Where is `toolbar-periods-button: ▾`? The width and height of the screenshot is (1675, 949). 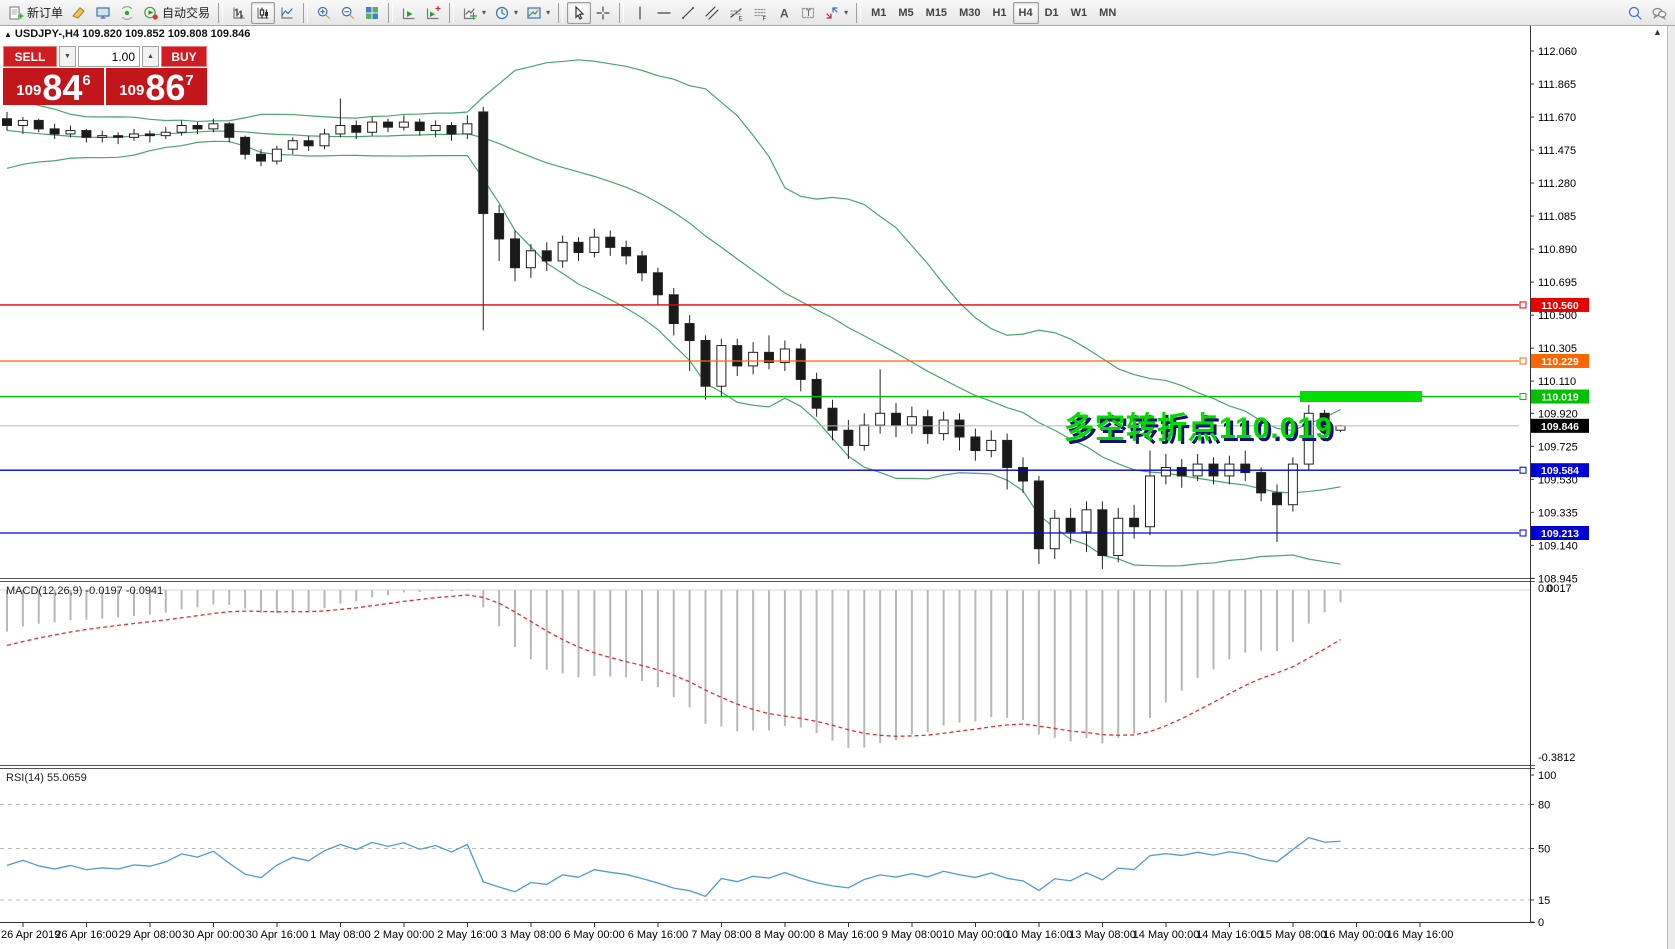
toolbar-periods-button: ▾ is located at coordinates (506, 13).